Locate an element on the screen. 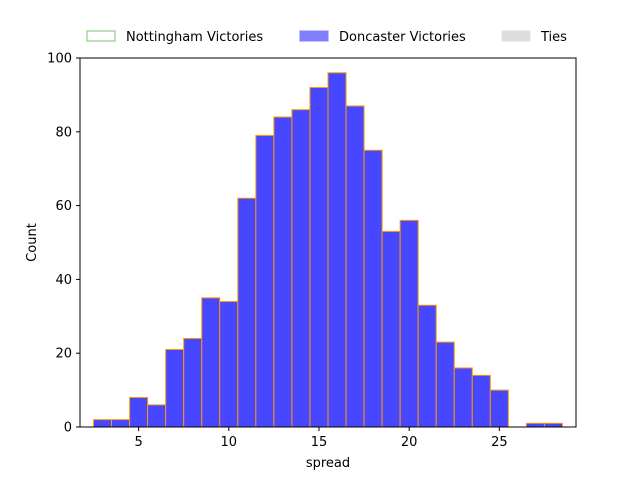 The height and width of the screenshot is (480, 640). x-tick-label-4: 25 is located at coordinates (499, 442).